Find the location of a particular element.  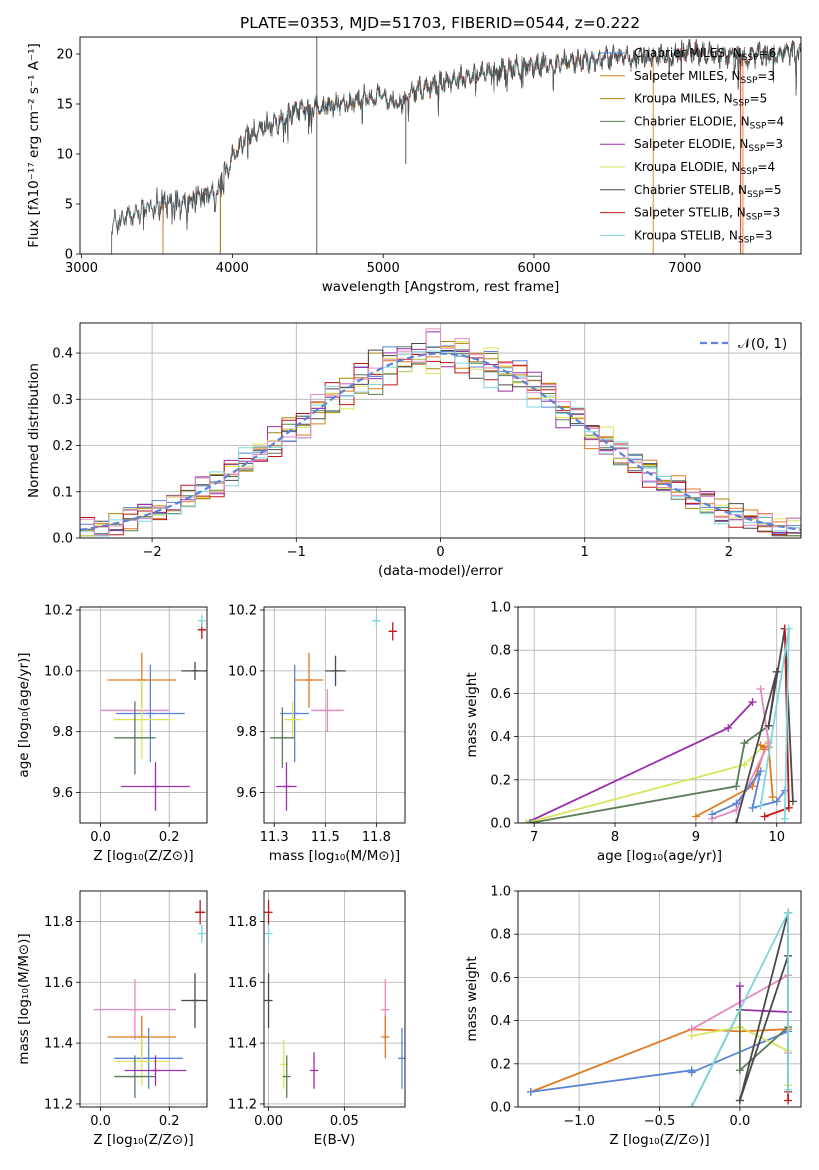

x-tick-label: −2 is located at coordinates (152, 552).